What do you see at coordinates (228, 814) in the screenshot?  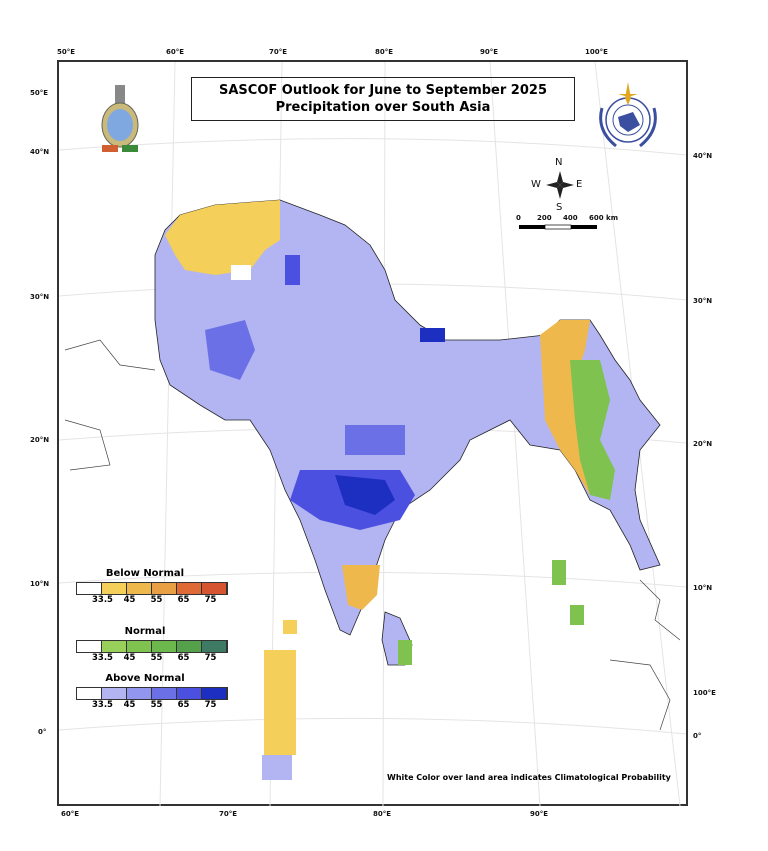 I see `bottom-axis-label: 70°E` at bounding box center [228, 814].